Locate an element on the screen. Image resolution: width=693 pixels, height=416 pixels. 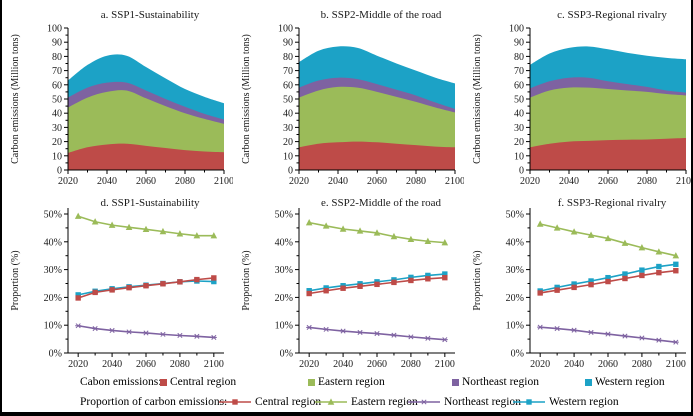
legend-item-label: Western region is located at coordinates (584, 402).